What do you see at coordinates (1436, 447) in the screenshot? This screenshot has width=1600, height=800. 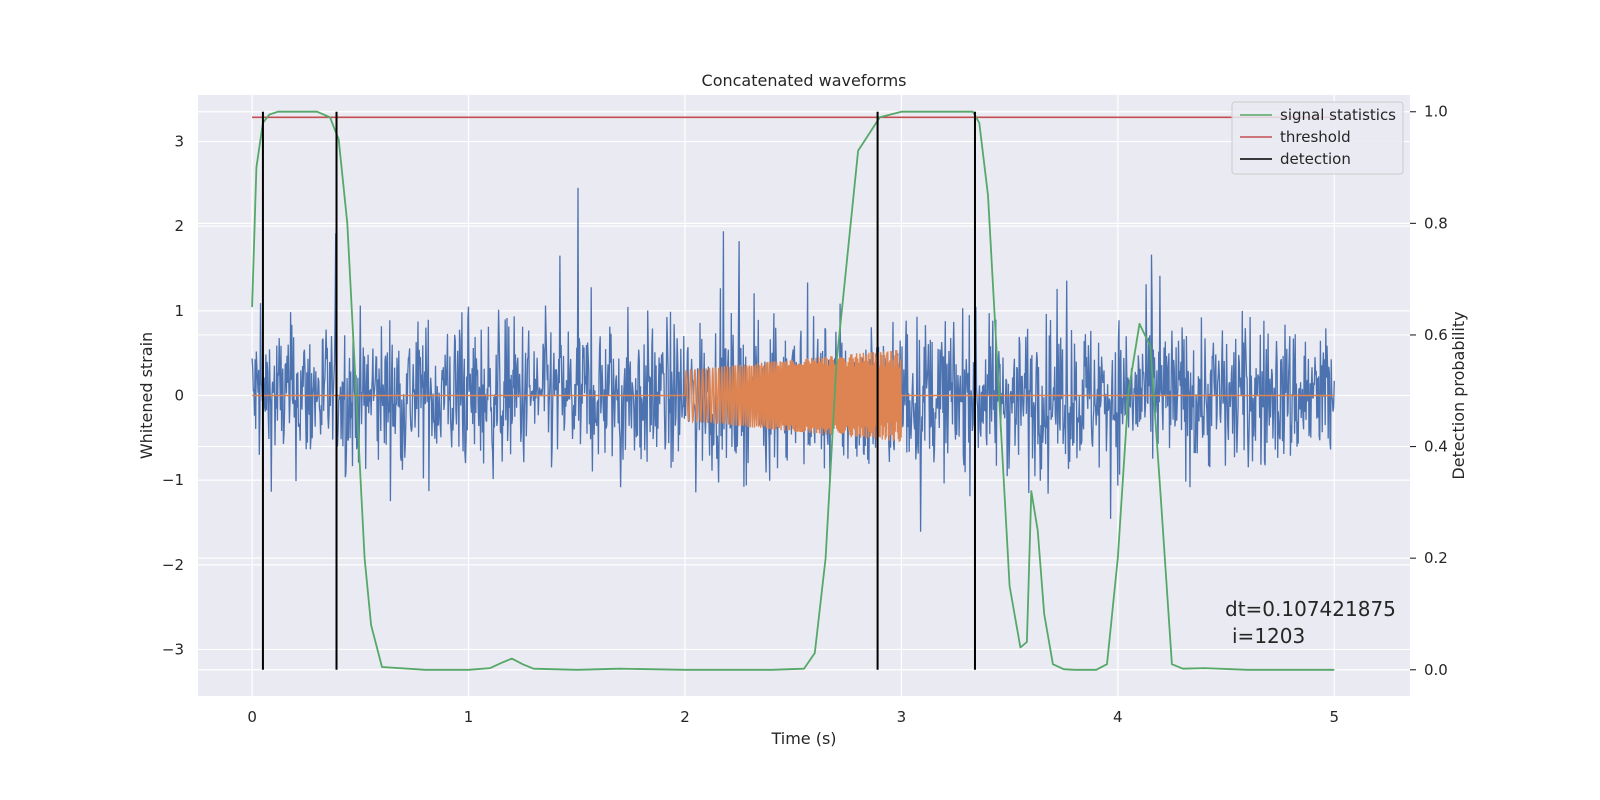 I see `y2-tick-label-2: 0.4` at bounding box center [1436, 447].